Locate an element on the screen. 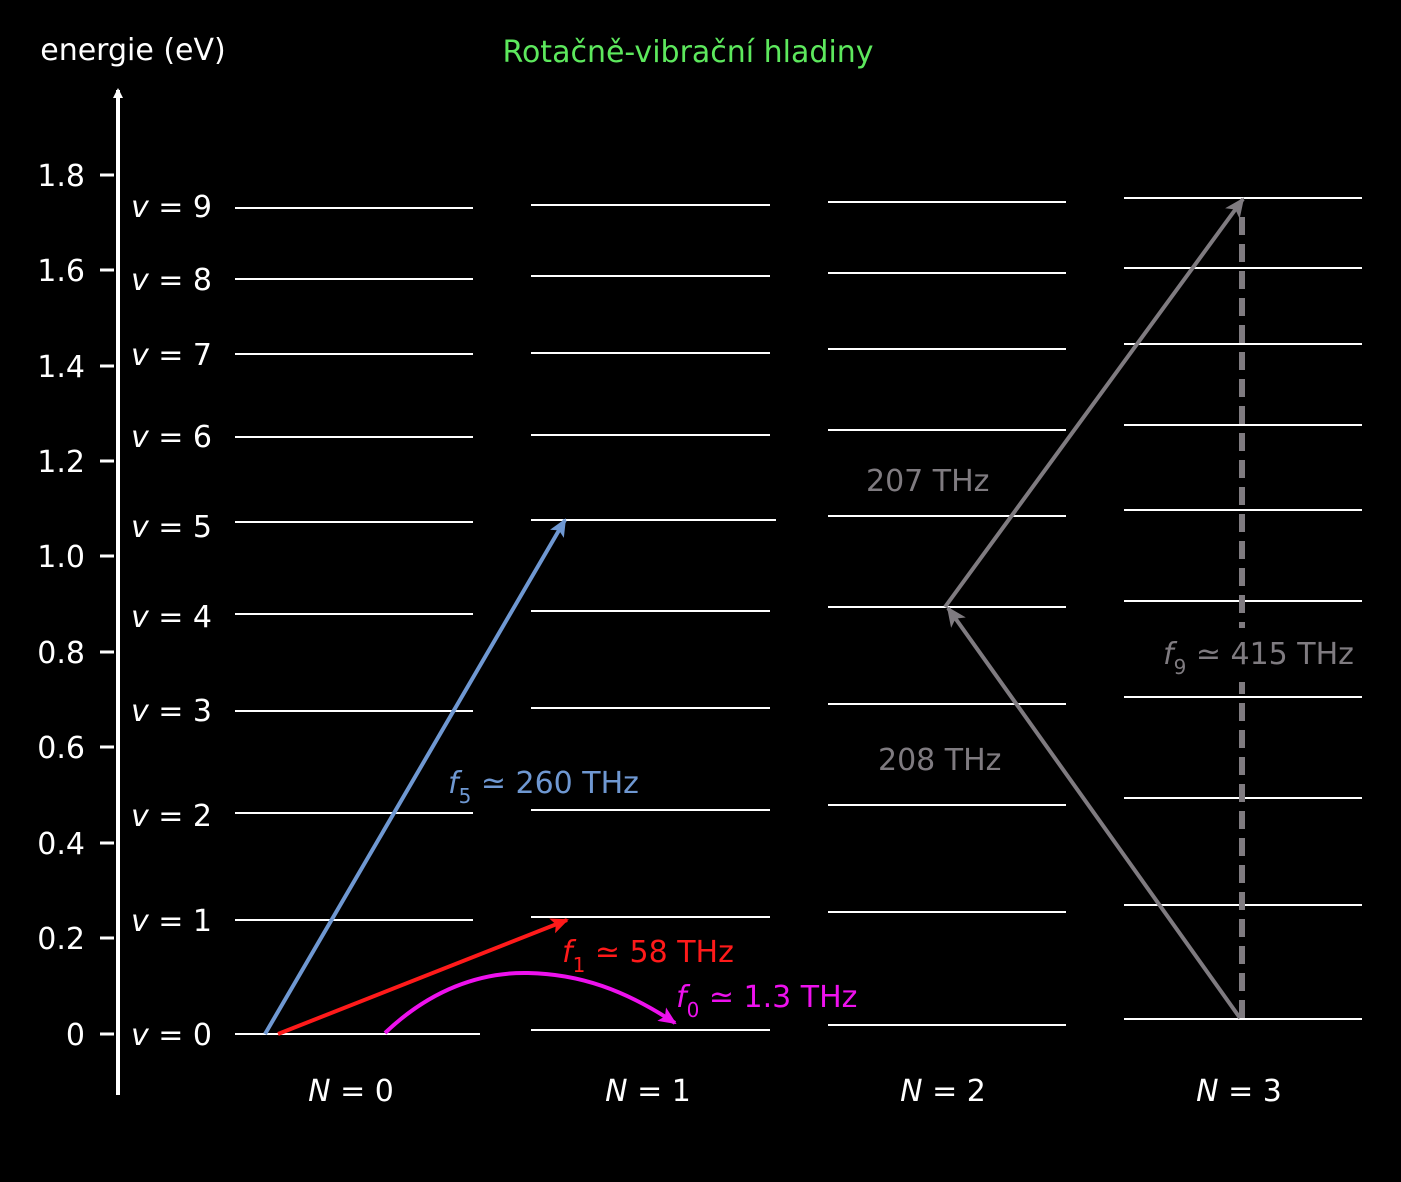  y-tick-label: 1.6 is located at coordinates (61, 271).